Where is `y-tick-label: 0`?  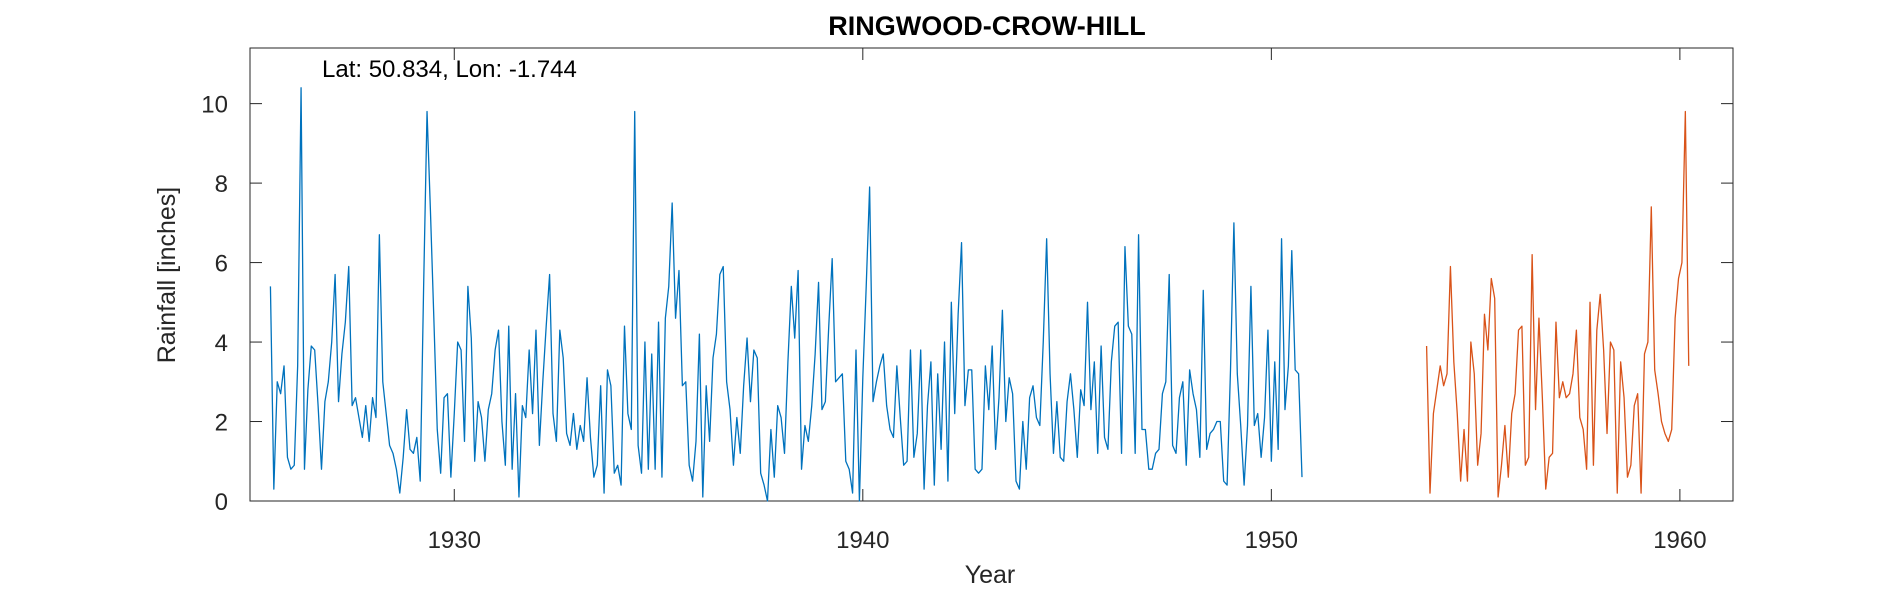 y-tick-label: 0 is located at coordinates (221, 502).